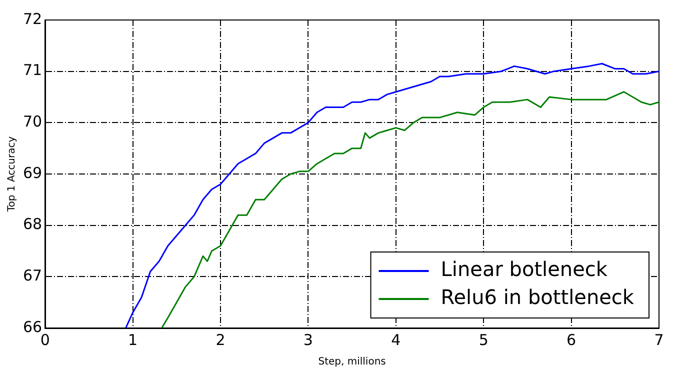 Image resolution: width=685 pixels, height=374 pixels. I want to click on x-tick-label: 0, so click(45, 339).